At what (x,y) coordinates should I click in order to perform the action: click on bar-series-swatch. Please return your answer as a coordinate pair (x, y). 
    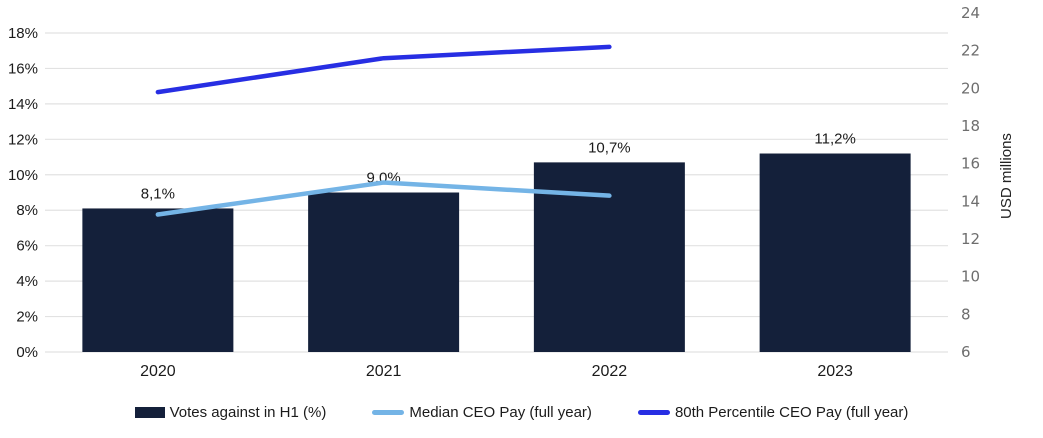
    Looking at the image, I should click on (149, 412).